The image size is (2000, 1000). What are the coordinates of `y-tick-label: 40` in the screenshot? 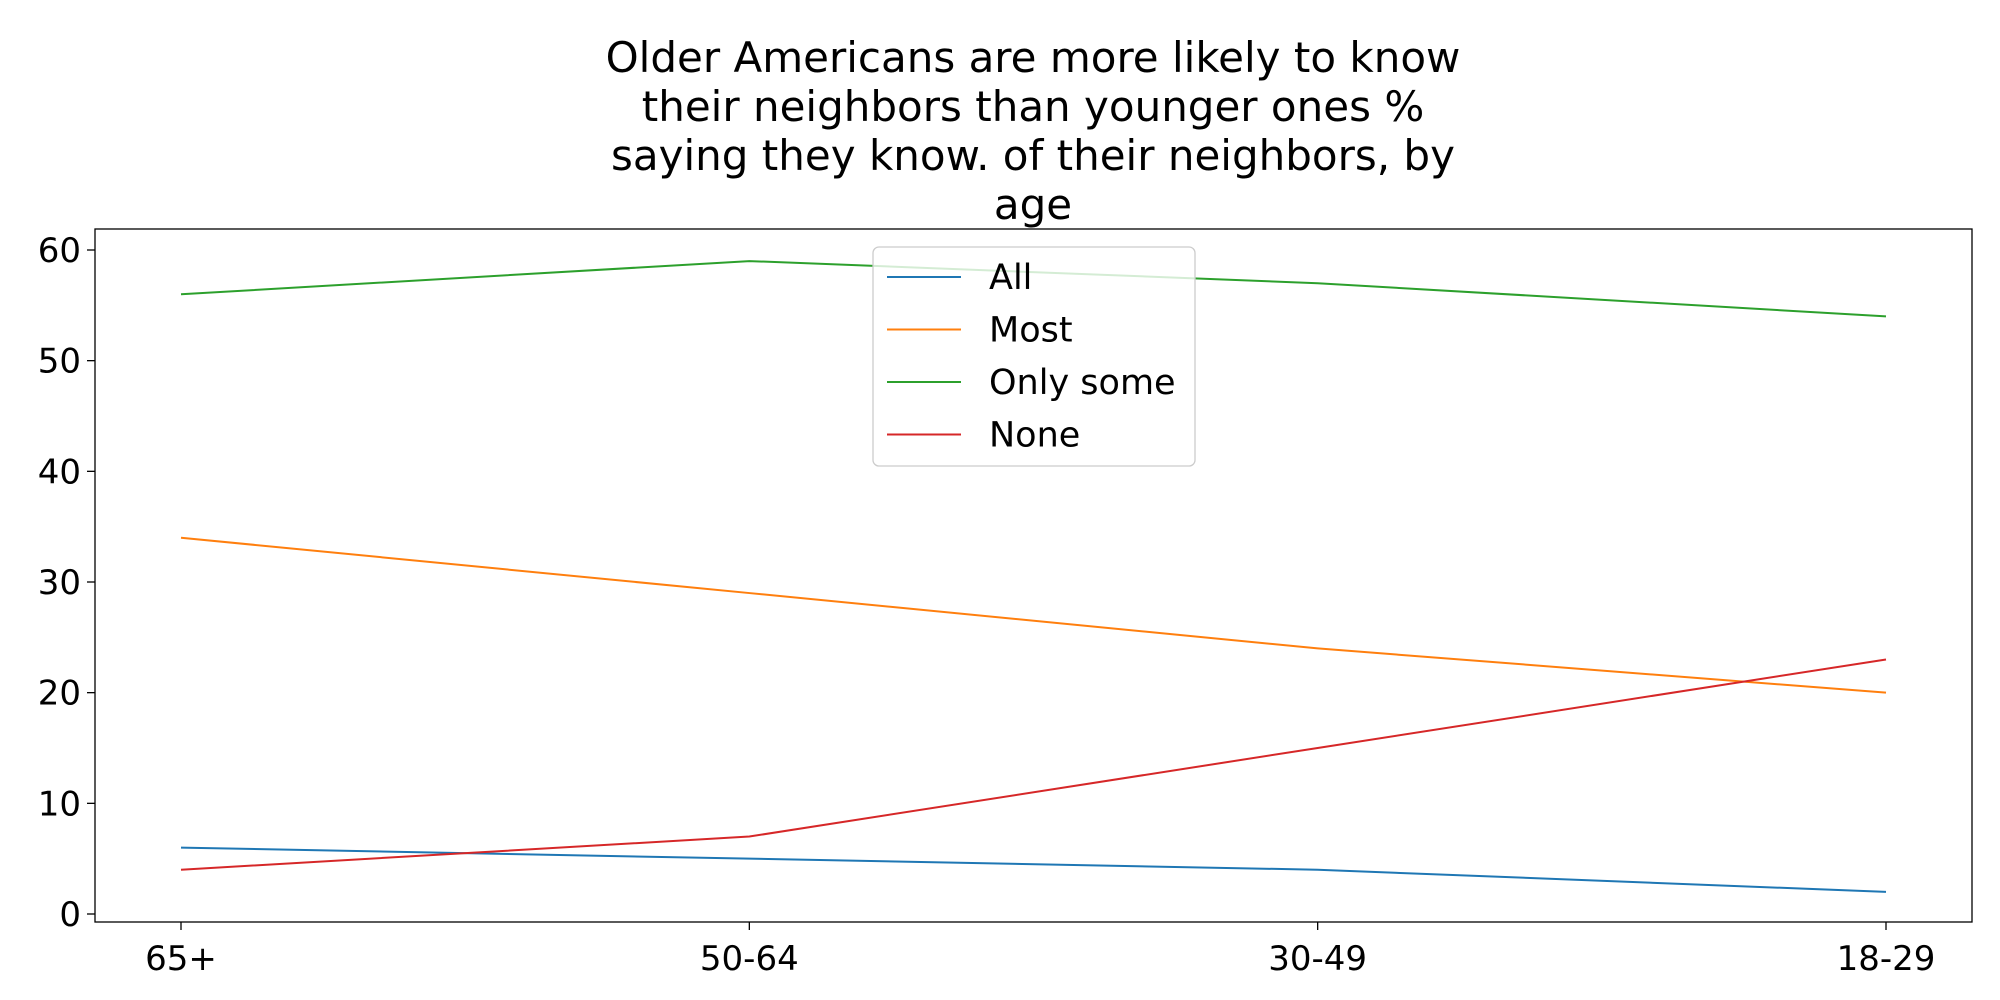 It's located at (59, 472).